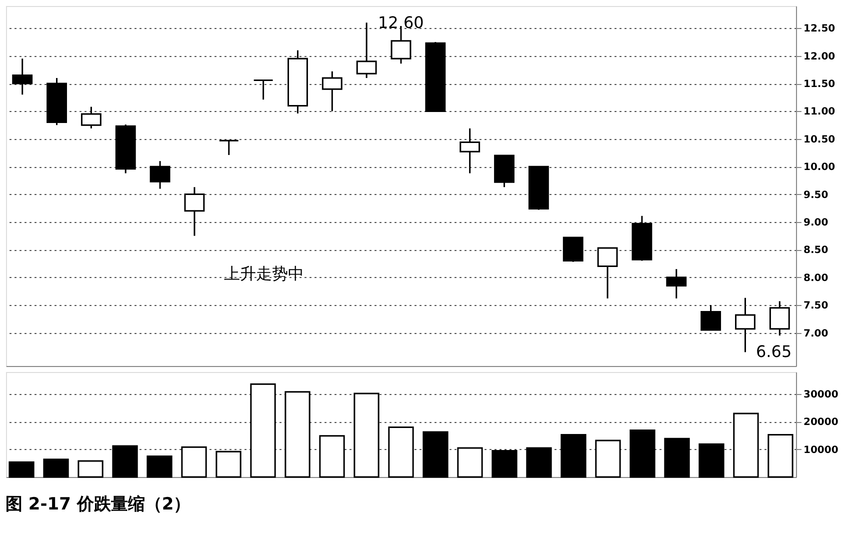 This screenshot has height=559, width=862. Describe the element at coordinates (821, 422) in the screenshot. I see `y-tick-label: 20000` at that location.